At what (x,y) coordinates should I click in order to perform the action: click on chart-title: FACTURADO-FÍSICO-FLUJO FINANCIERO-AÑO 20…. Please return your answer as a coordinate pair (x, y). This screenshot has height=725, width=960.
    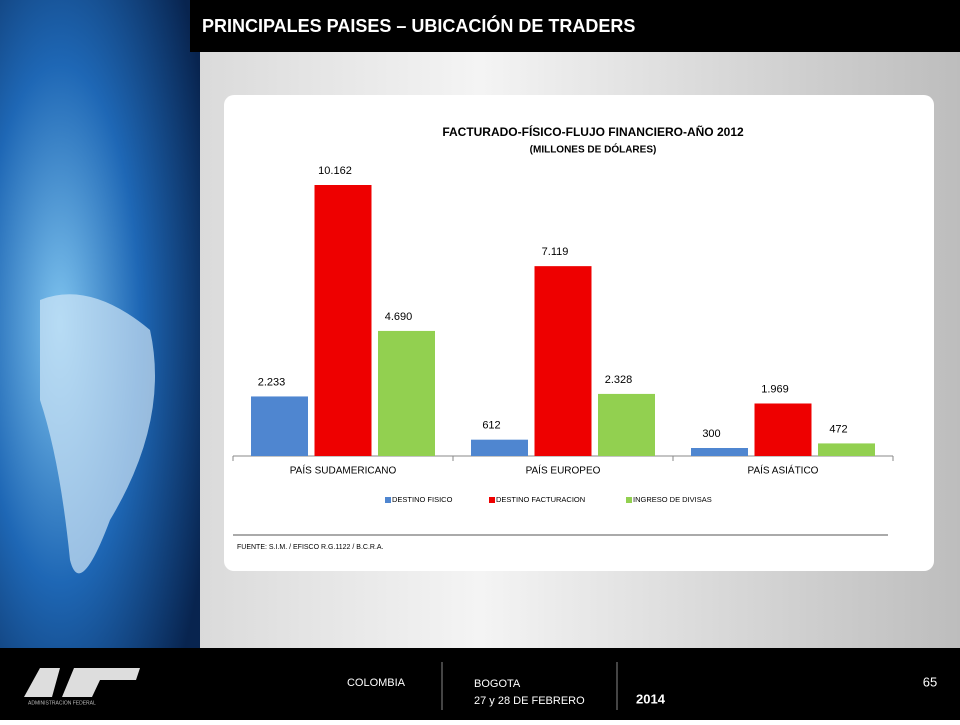
    Looking at the image, I should click on (593, 131).